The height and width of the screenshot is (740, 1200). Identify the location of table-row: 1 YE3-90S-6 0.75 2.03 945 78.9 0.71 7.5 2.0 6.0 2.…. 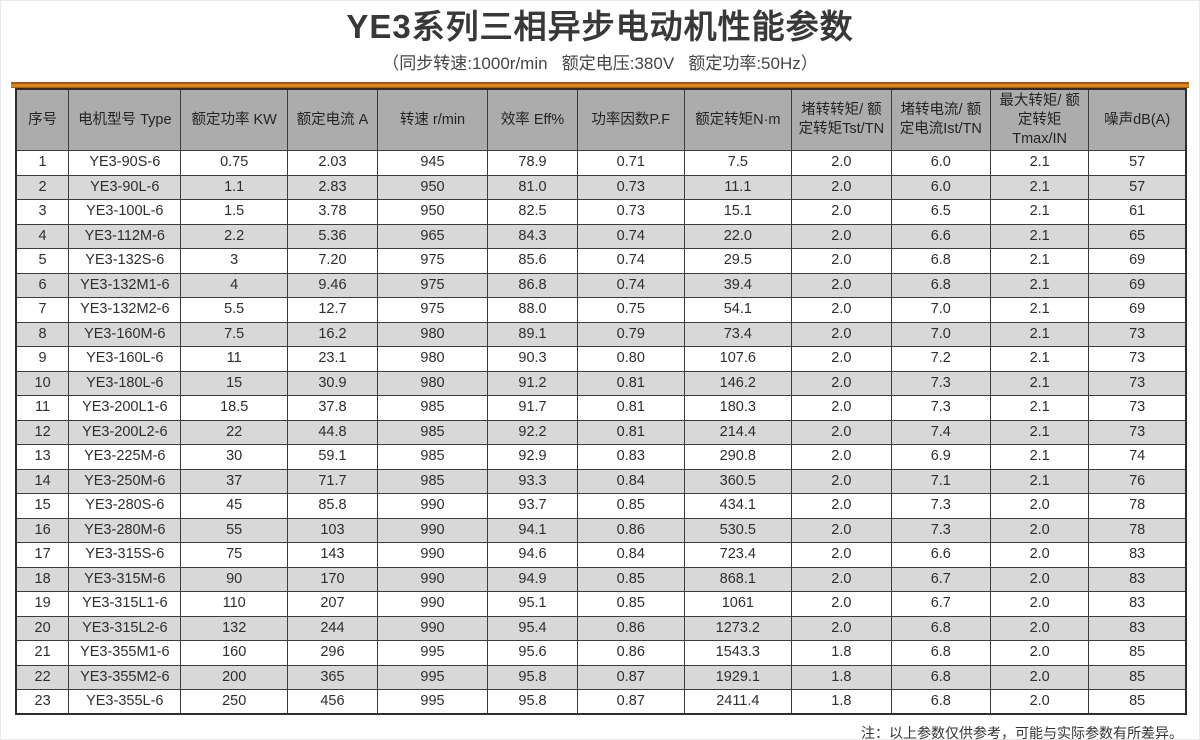
(601, 163).